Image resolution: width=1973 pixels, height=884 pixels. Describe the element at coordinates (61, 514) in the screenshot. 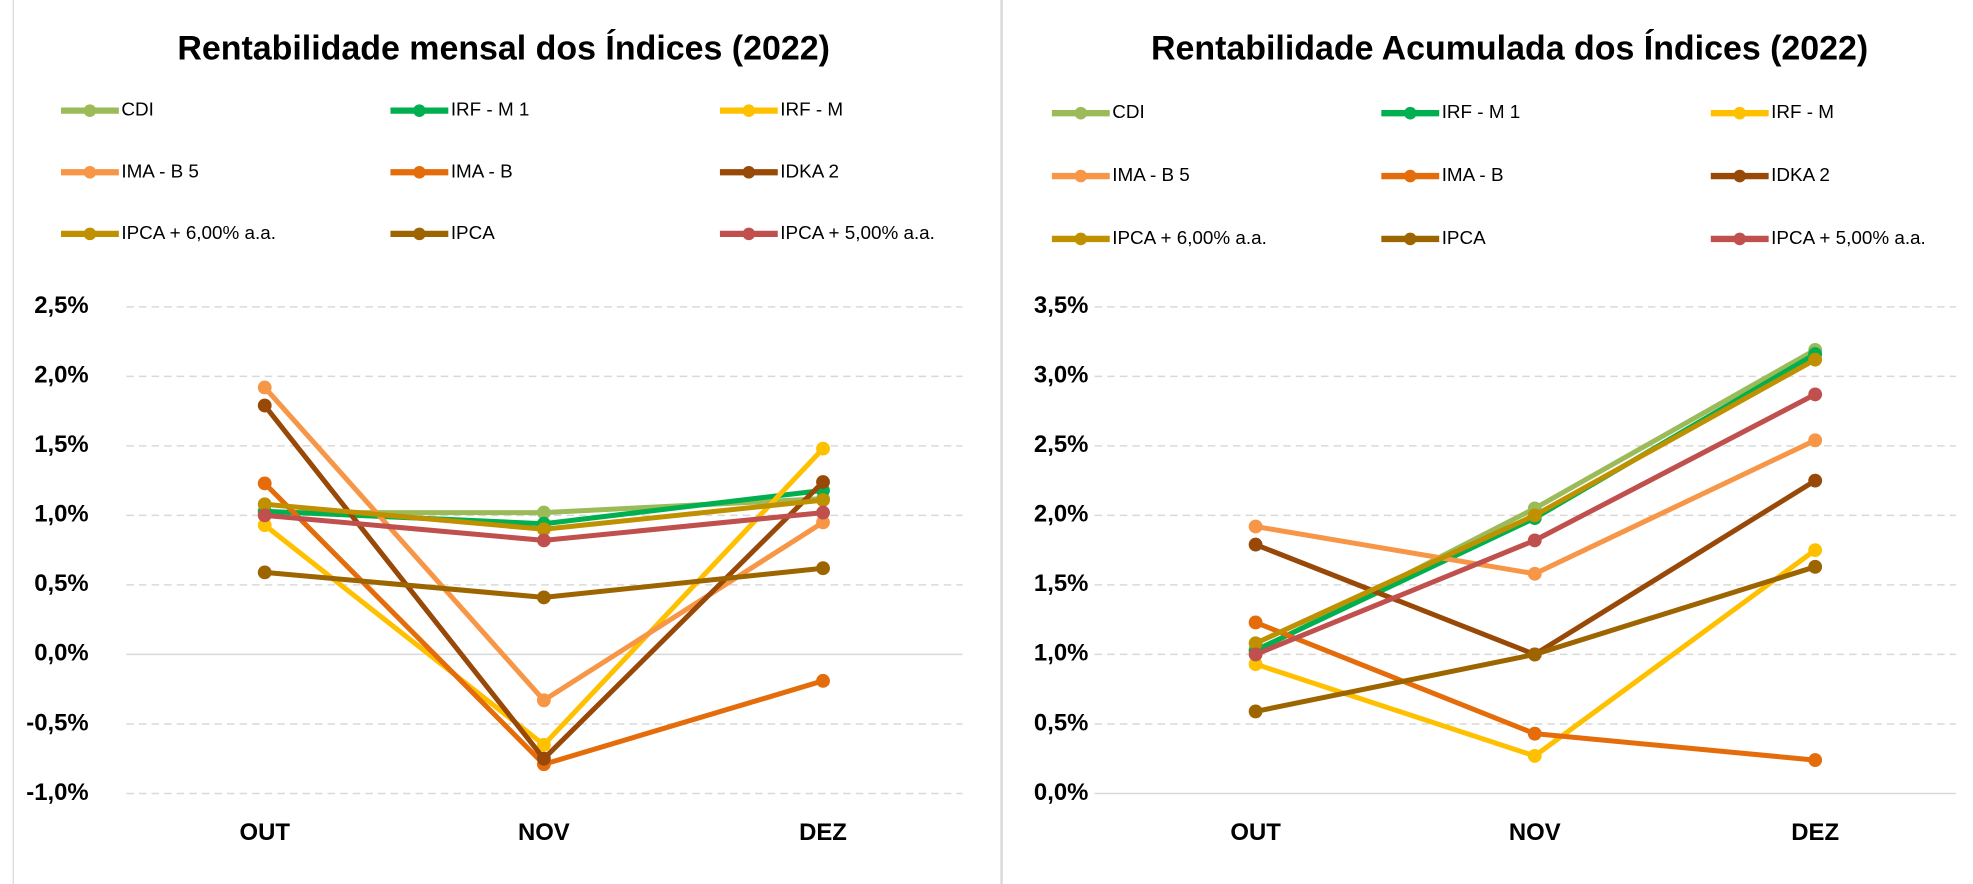

I see `y-tick-label: 1,0%` at that location.